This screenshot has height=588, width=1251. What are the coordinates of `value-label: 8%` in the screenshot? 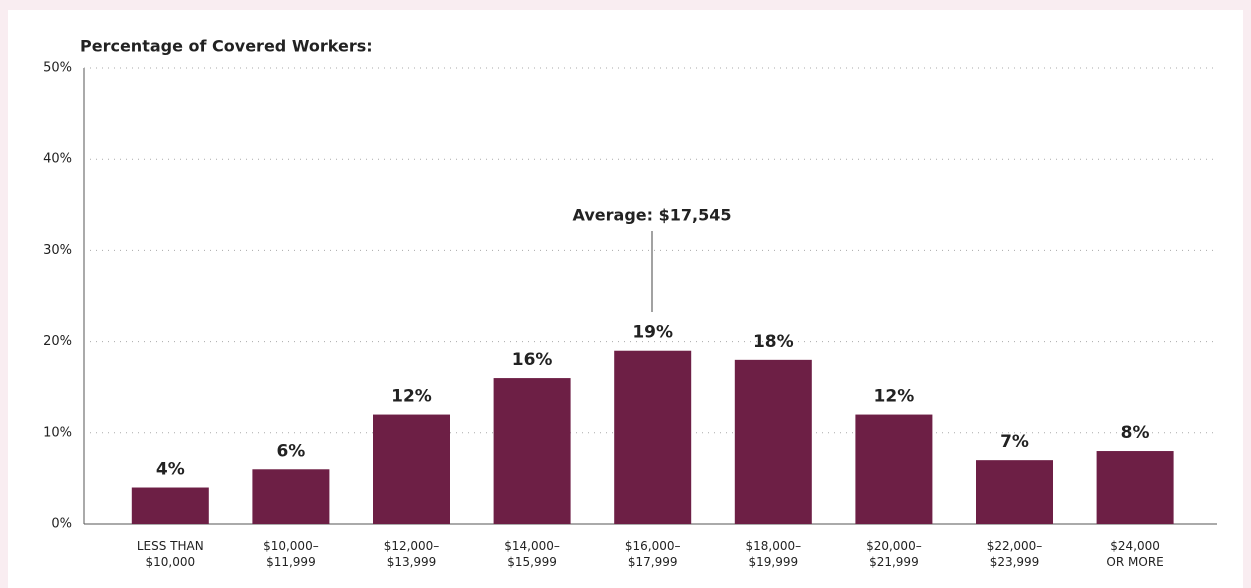 It's located at (1135, 433).